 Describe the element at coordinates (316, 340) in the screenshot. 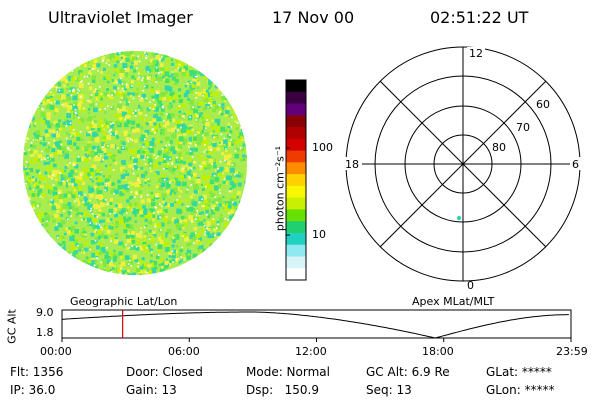

I see `orbit-x-ticks` at that location.